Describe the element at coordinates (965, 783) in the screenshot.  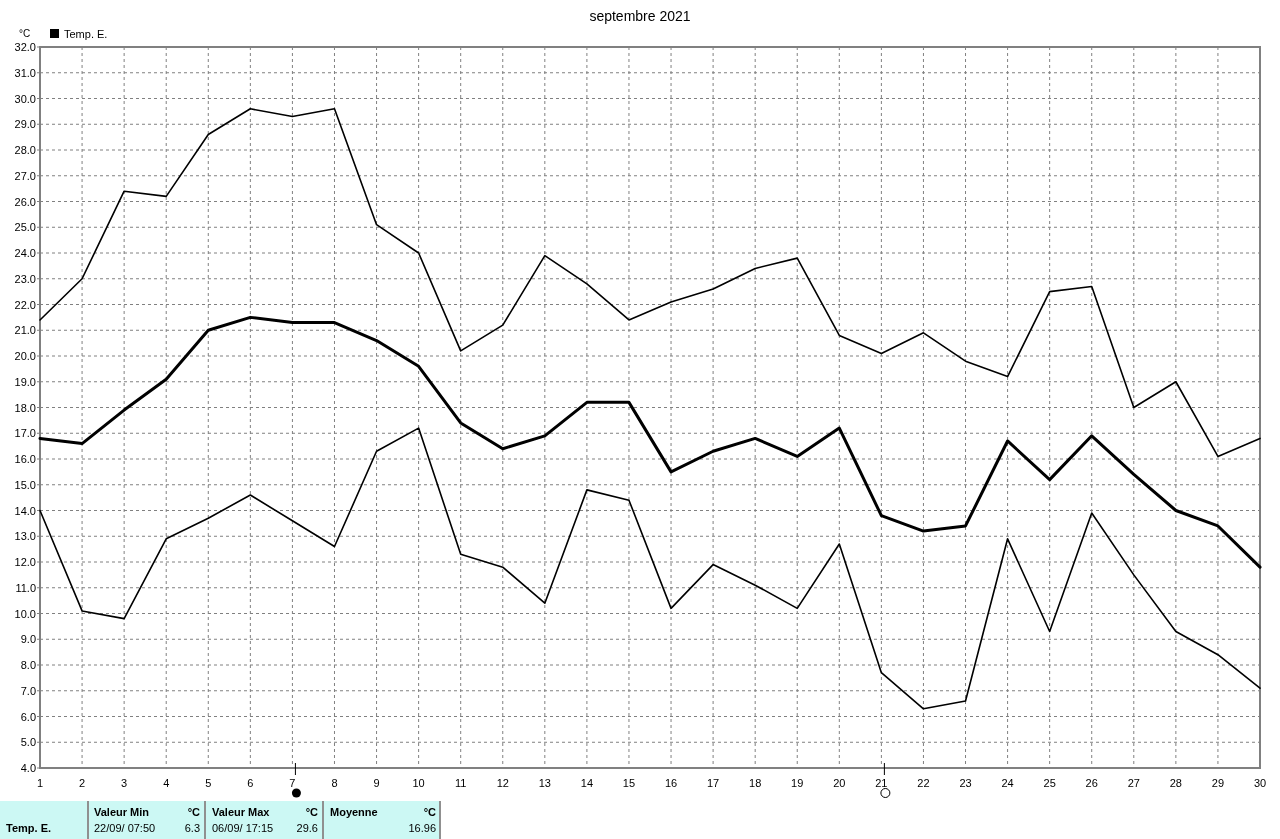
I see `x-tick-label: 23` at that location.